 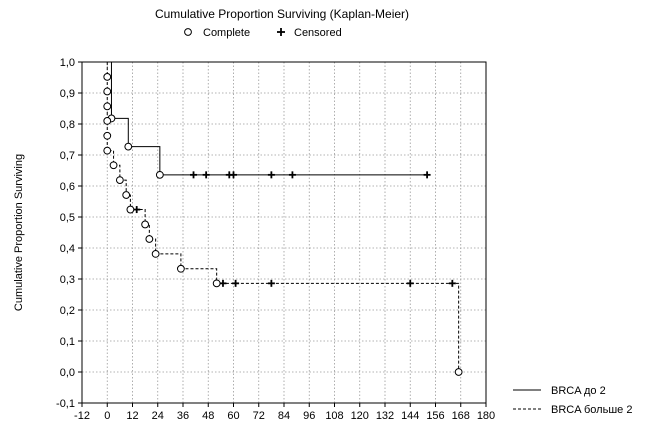 What do you see at coordinates (67, 249) in the screenshot?
I see `y-tick-label: 0,4` at bounding box center [67, 249].